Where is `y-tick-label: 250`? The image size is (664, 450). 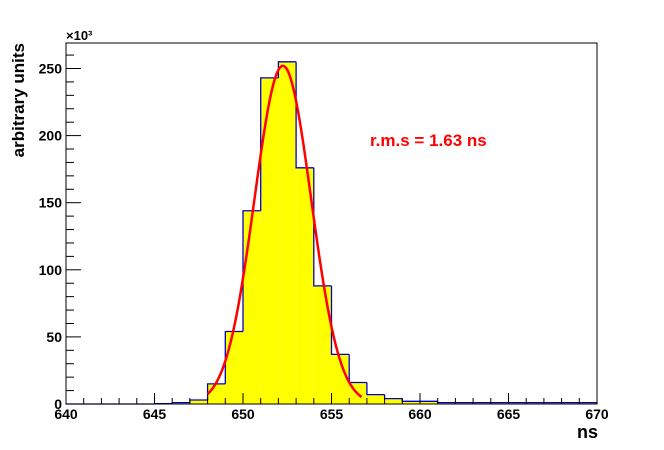 y-tick-label: 250 is located at coordinates (51, 68).